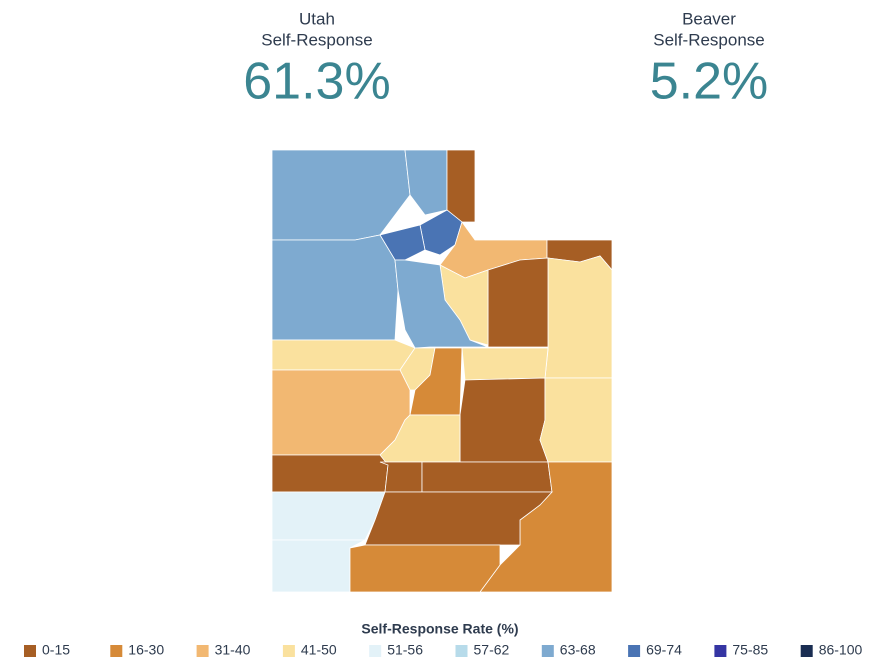 The height and width of the screenshot is (672, 880). I want to click on stat-utah: Utah Self-Response 61.3%, so click(316, 59).